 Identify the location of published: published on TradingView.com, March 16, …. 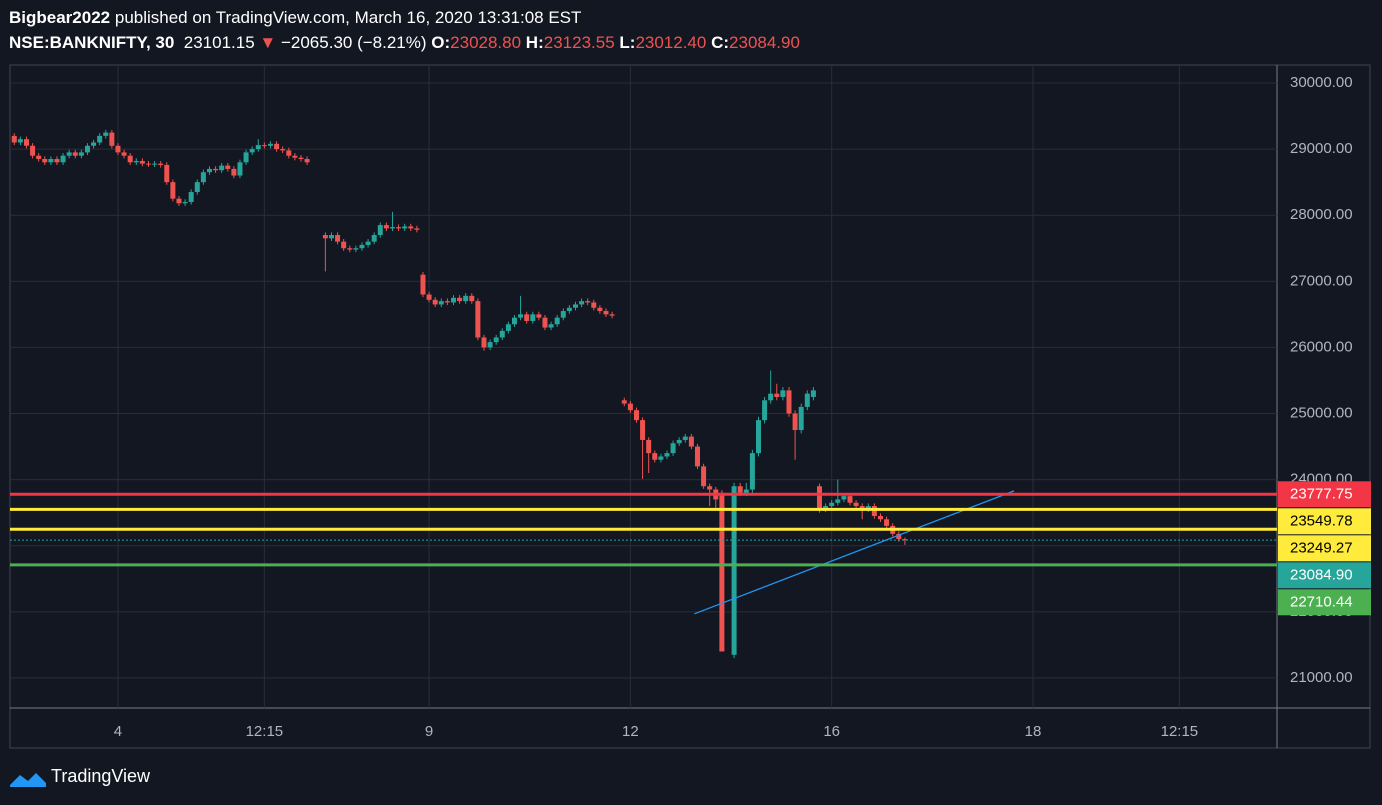
(348, 17).